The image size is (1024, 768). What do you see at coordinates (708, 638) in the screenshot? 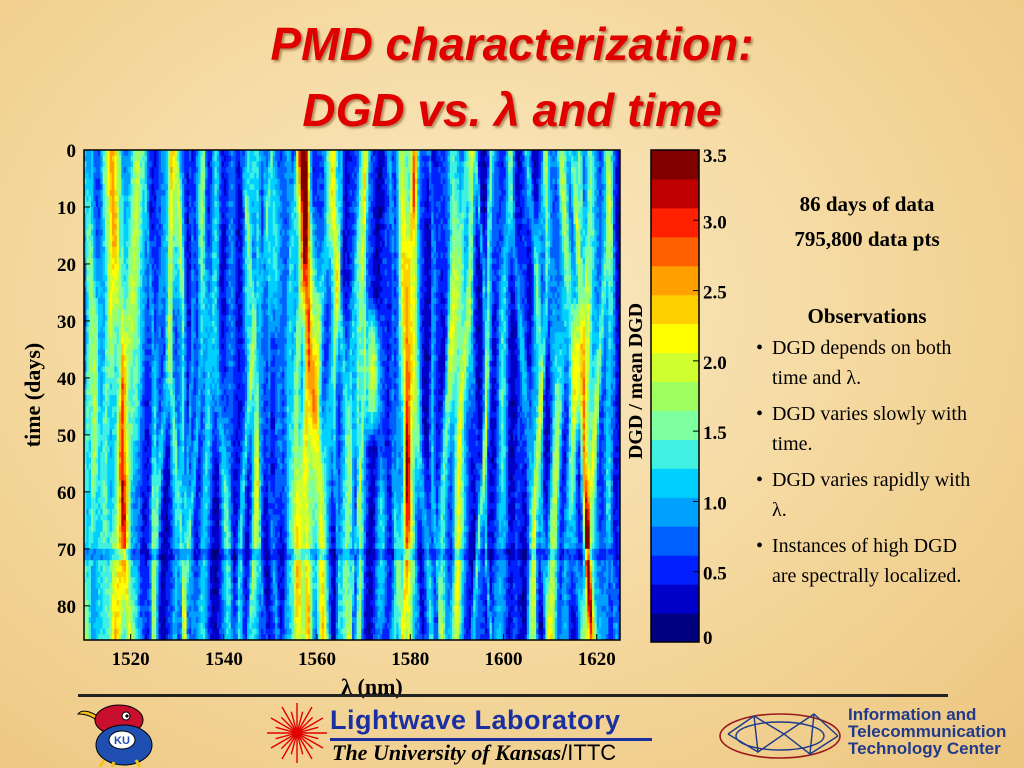
I see `colorbar-tick-label: 0` at bounding box center [708, 638].